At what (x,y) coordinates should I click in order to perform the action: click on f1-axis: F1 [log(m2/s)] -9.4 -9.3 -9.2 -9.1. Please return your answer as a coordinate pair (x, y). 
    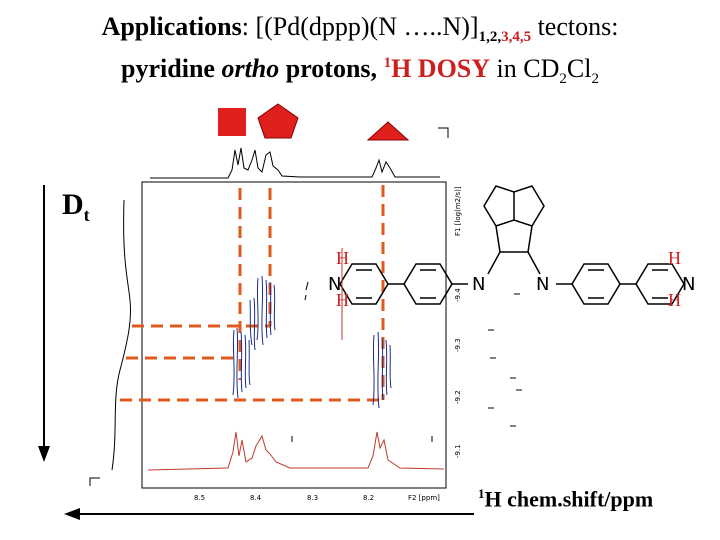
    Looking at the image, I should click on (458, 322).